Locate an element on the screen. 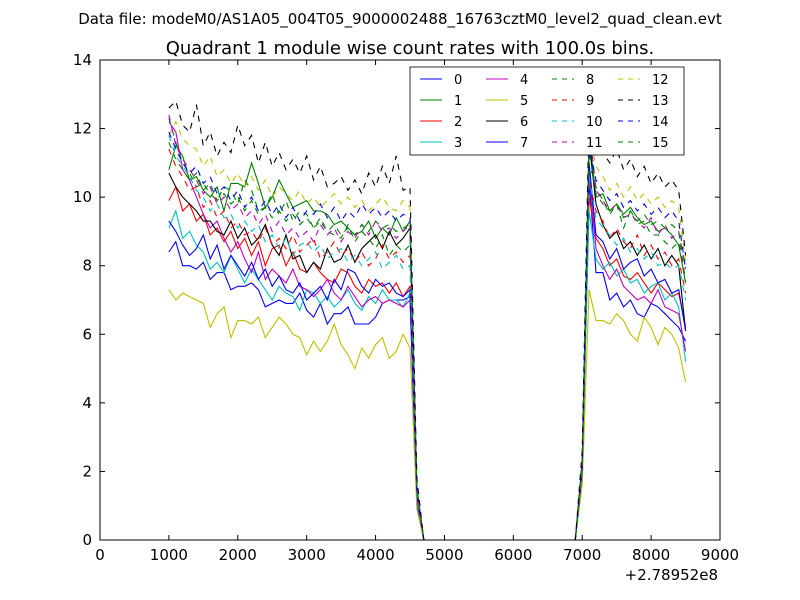  y-tick-label: 6 is located at coordinates (87, 334).